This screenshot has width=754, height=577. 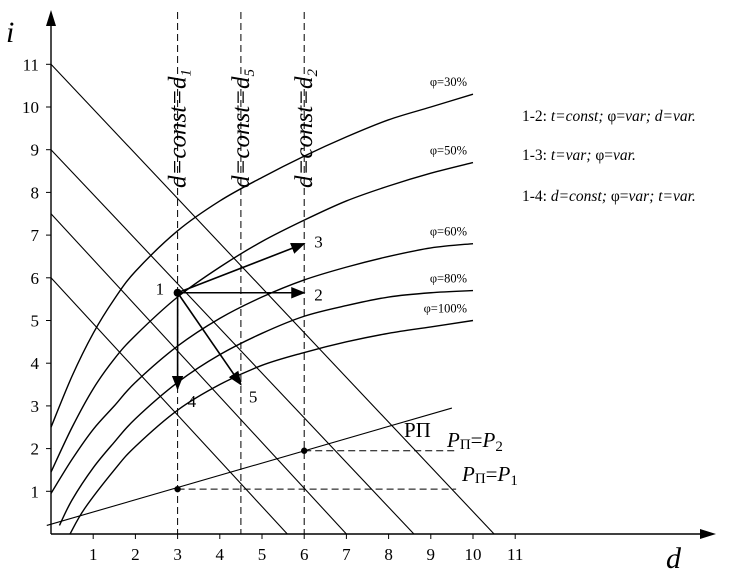 What do you see at coordinates (474, 441) in the screenshot?
I see `pressure-level-label: PП=P2` at bounding box center [474, 441].